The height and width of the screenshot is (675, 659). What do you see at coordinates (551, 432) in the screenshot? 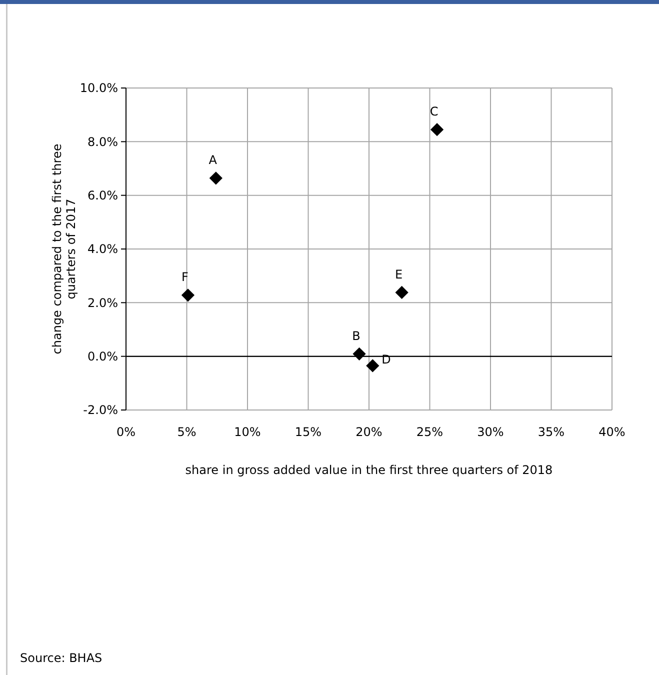
I see `x-tick-label: 35%` at bounding box center [551, 432].